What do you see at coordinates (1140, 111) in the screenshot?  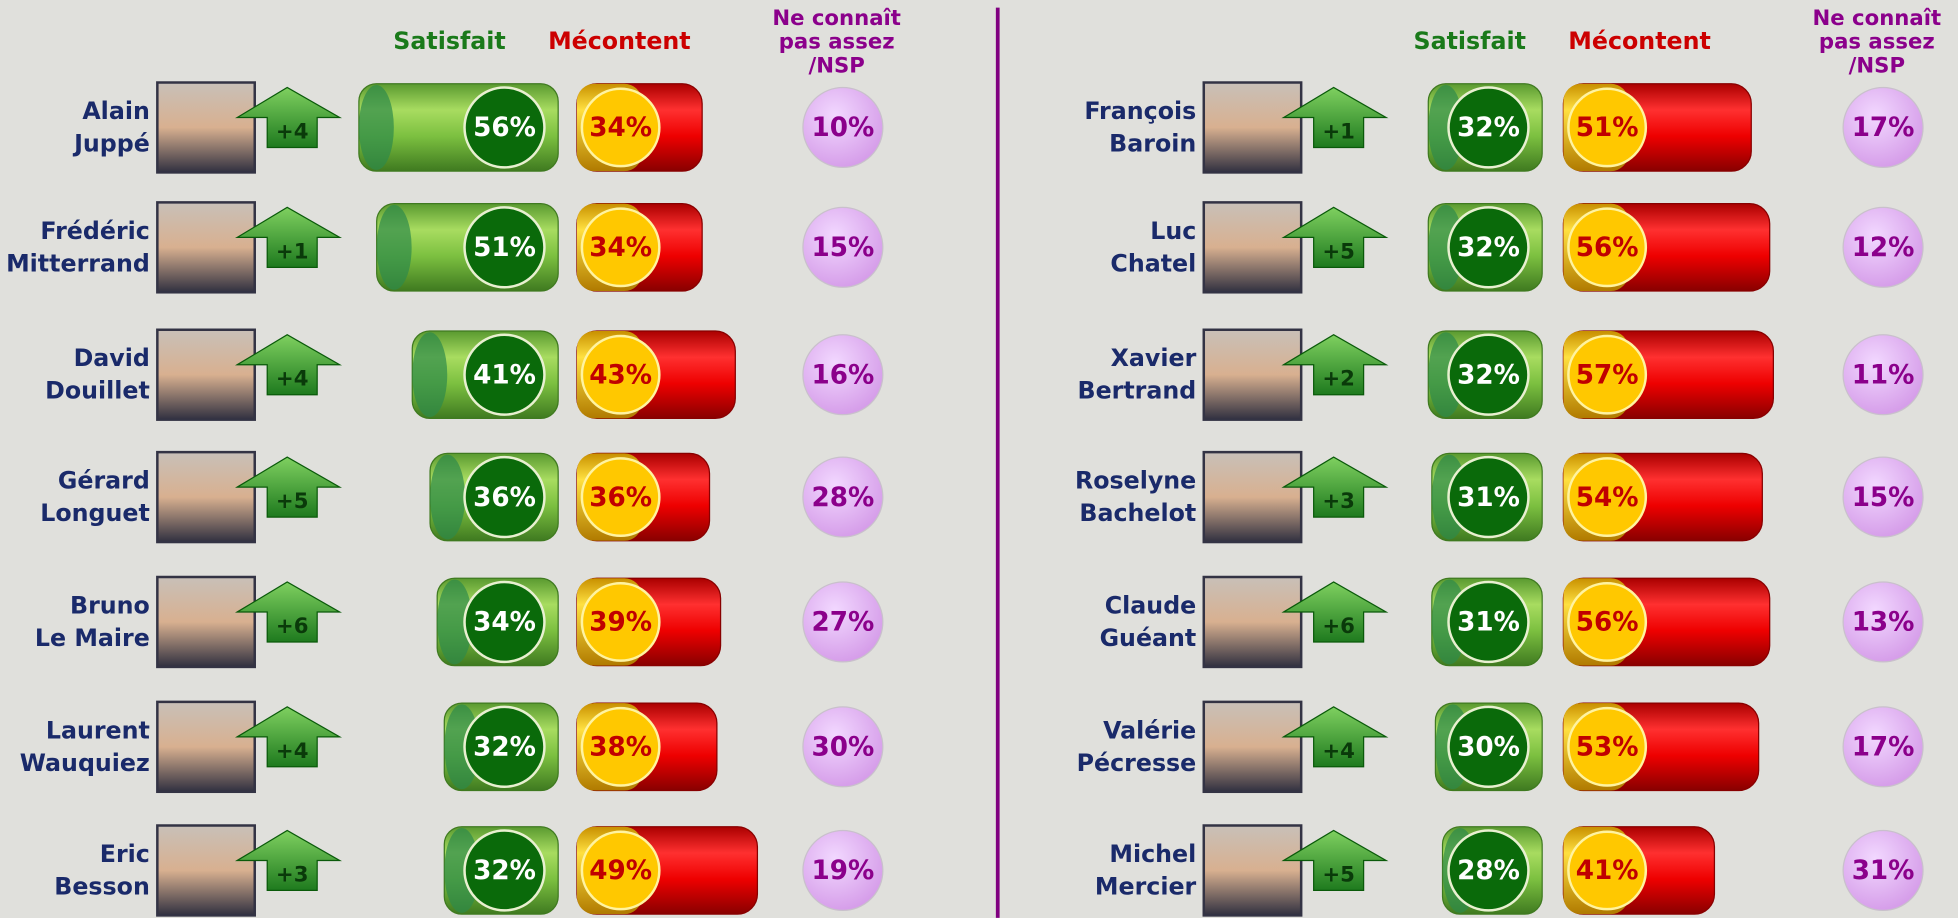 I see `first-name: François` at bounding box center [1140, 111].